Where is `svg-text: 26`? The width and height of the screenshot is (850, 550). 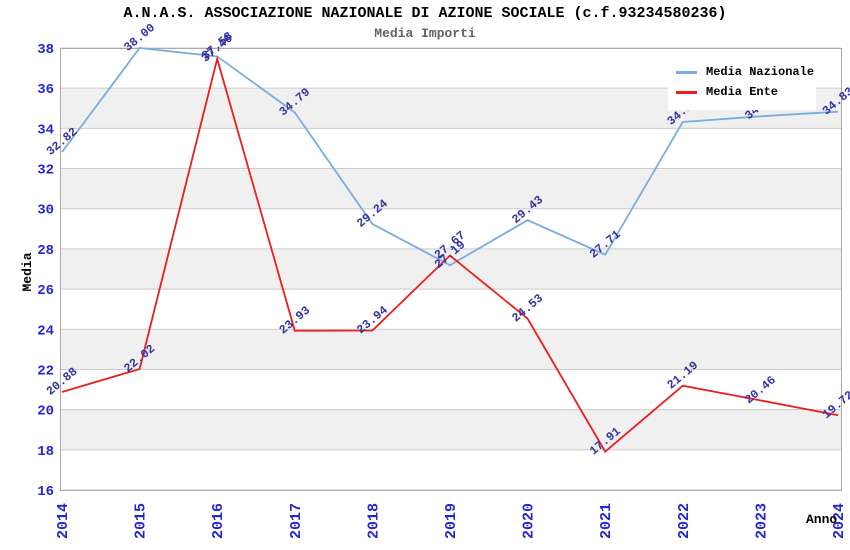 svg-text: 26 is located at coordinates (45, 291).